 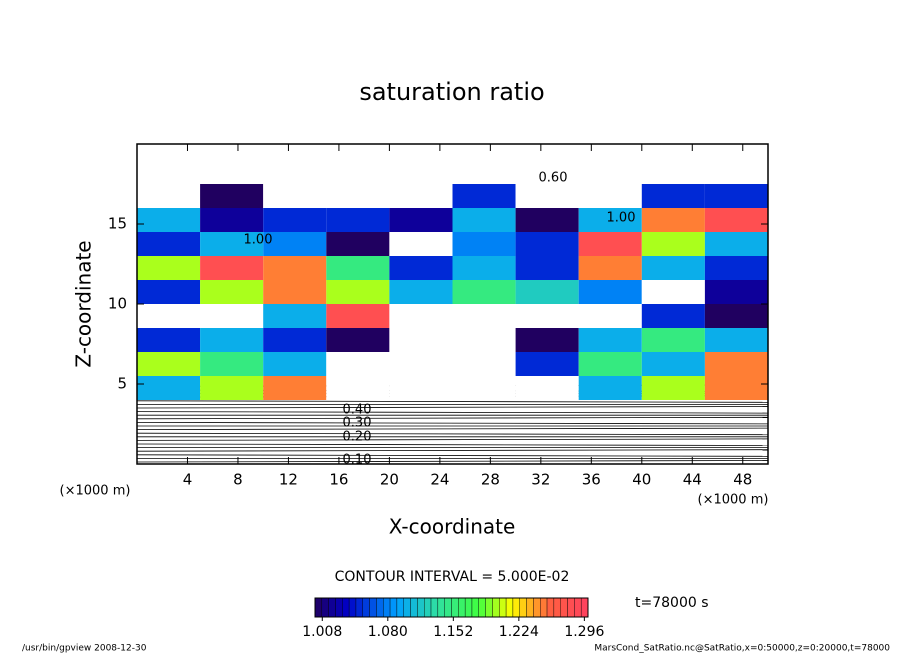 I want to click on colorbar-tick-label: 1.296, so click(x=584, y=632).